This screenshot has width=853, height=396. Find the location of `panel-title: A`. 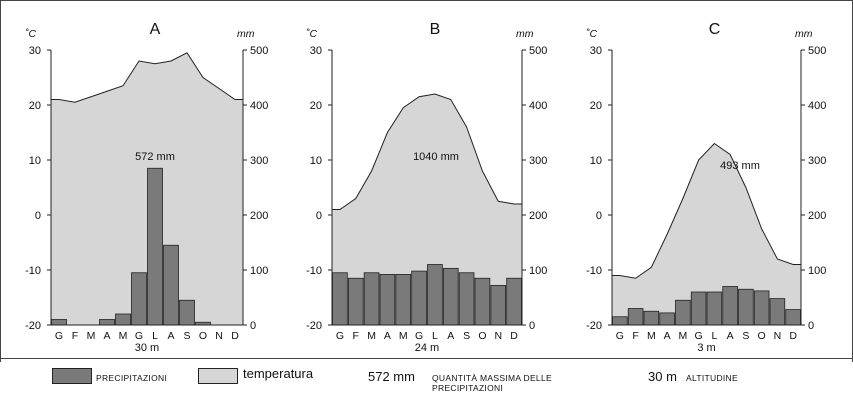

panel-title: A is located at coordinates (155, 29).